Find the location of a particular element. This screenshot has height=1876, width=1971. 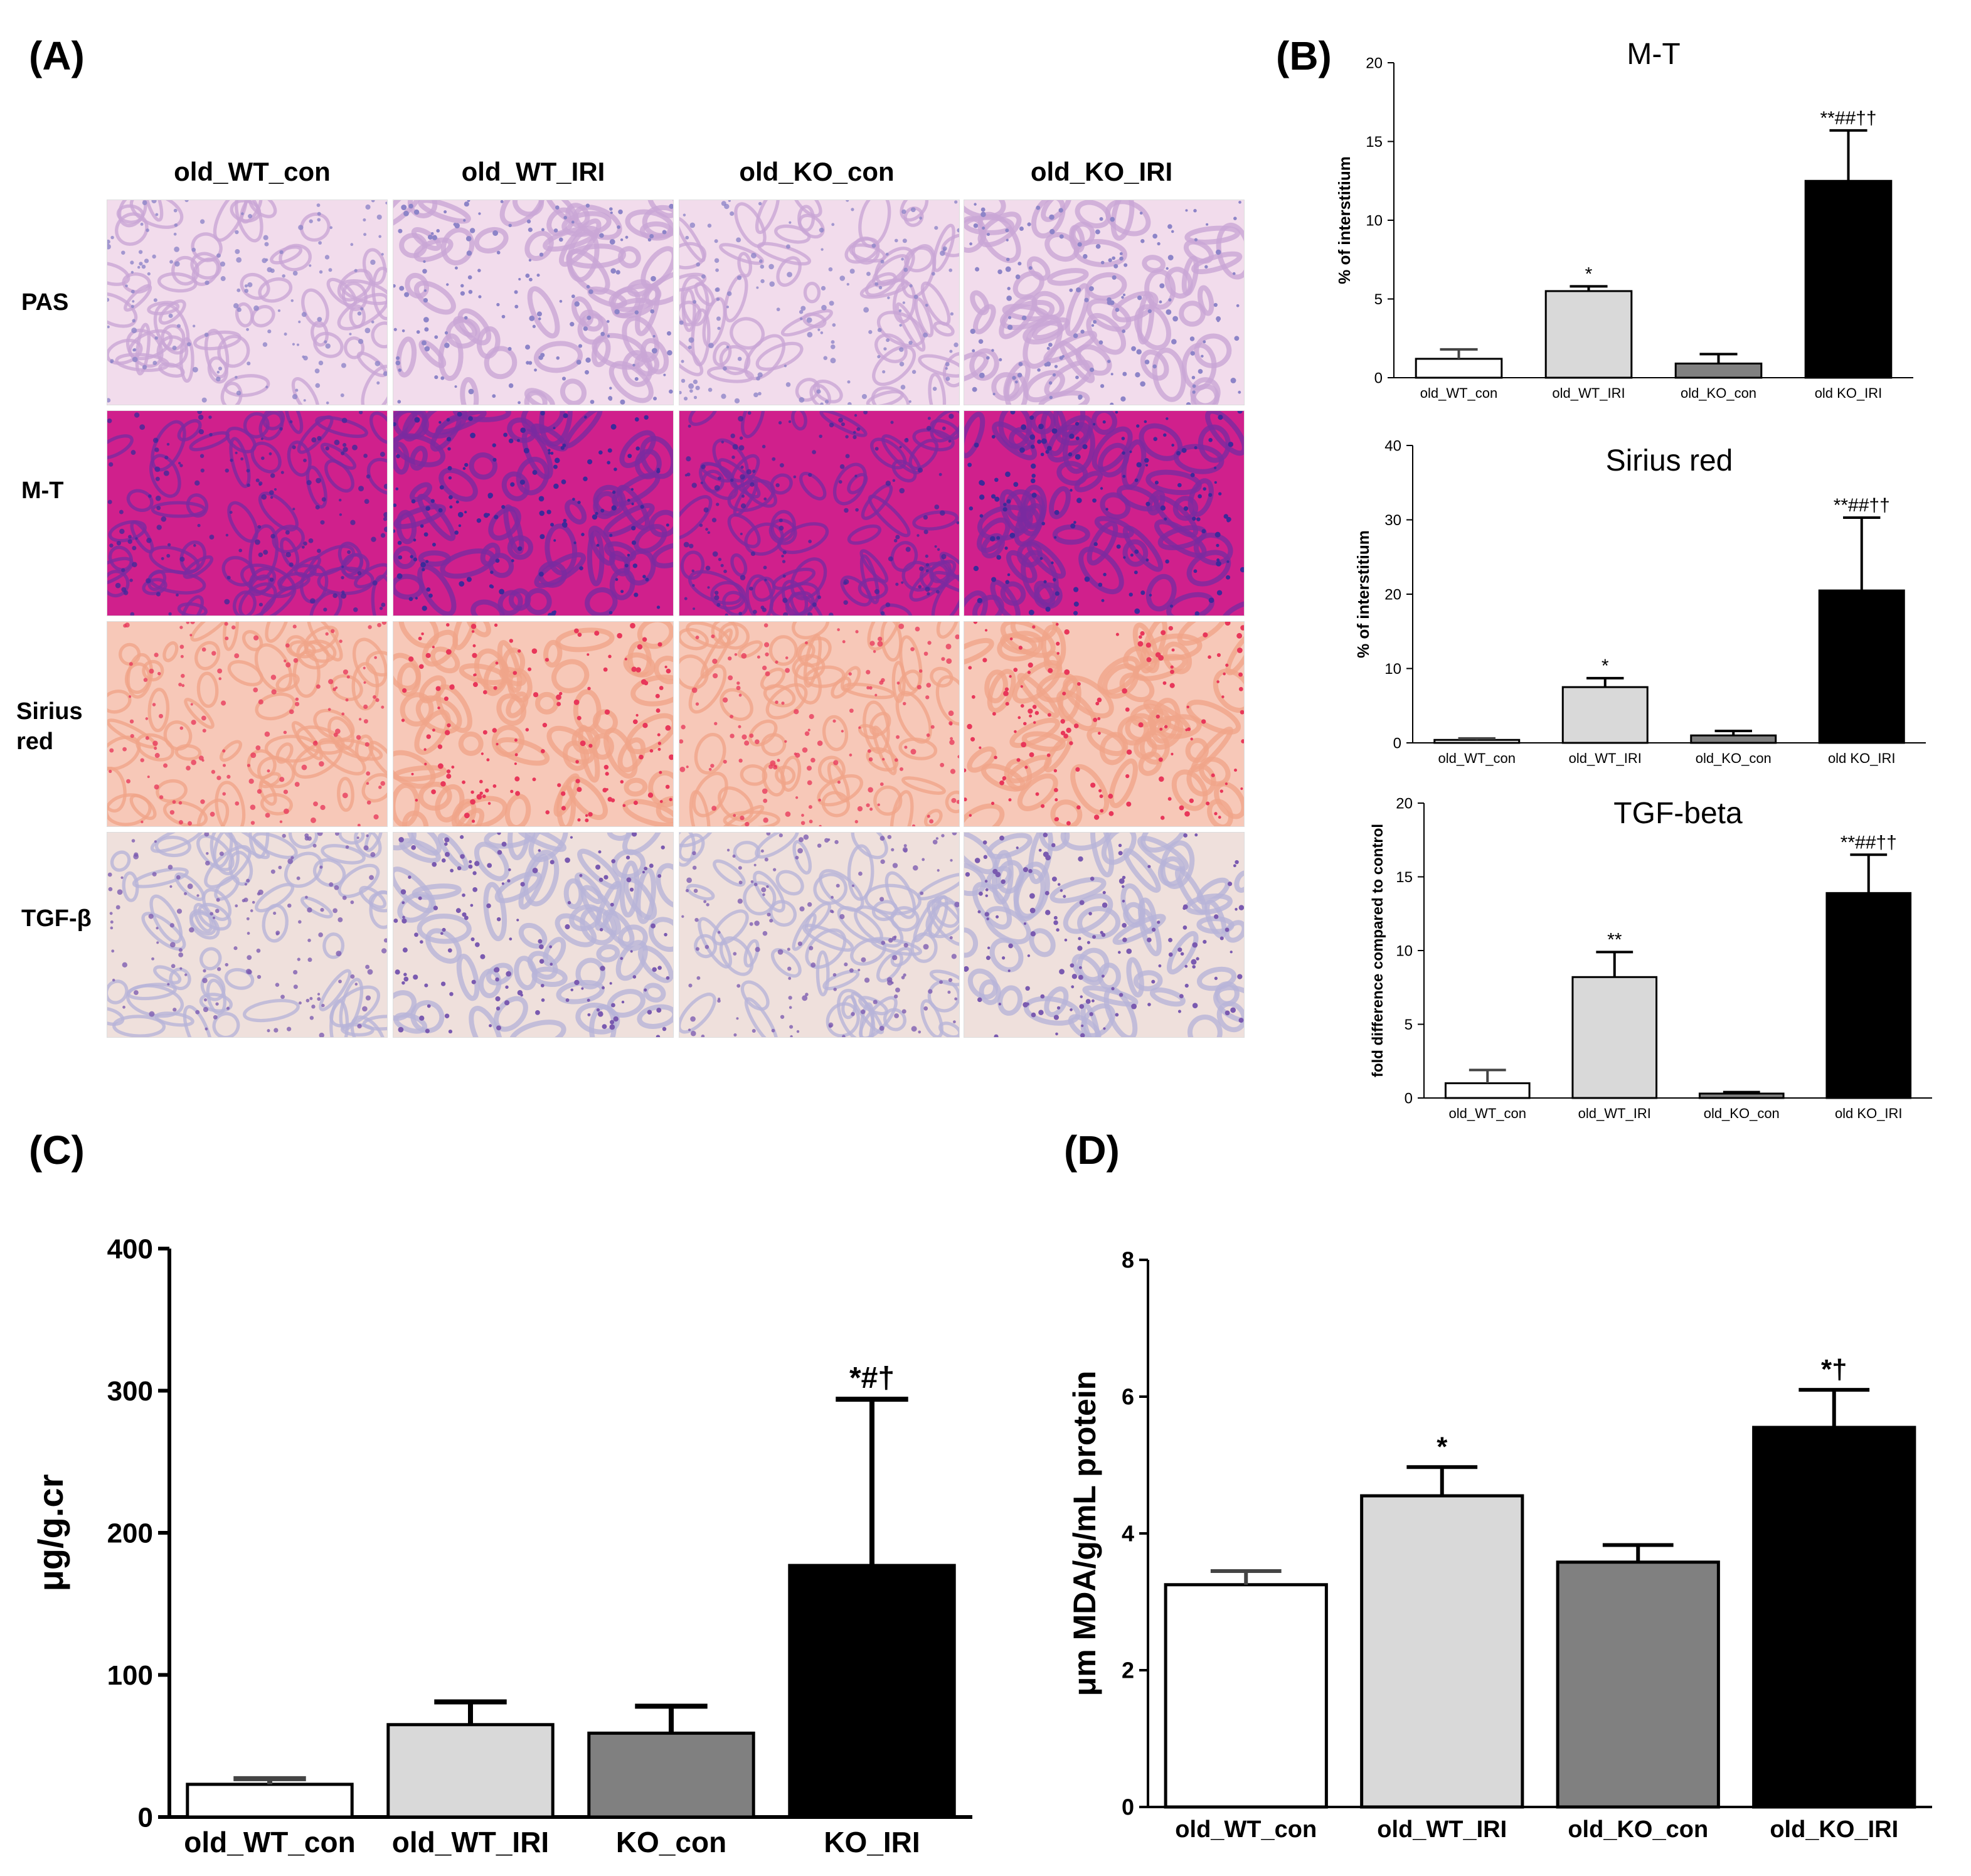

y-axis-label: μg/g.cr is located at coordinates (50, 1533).